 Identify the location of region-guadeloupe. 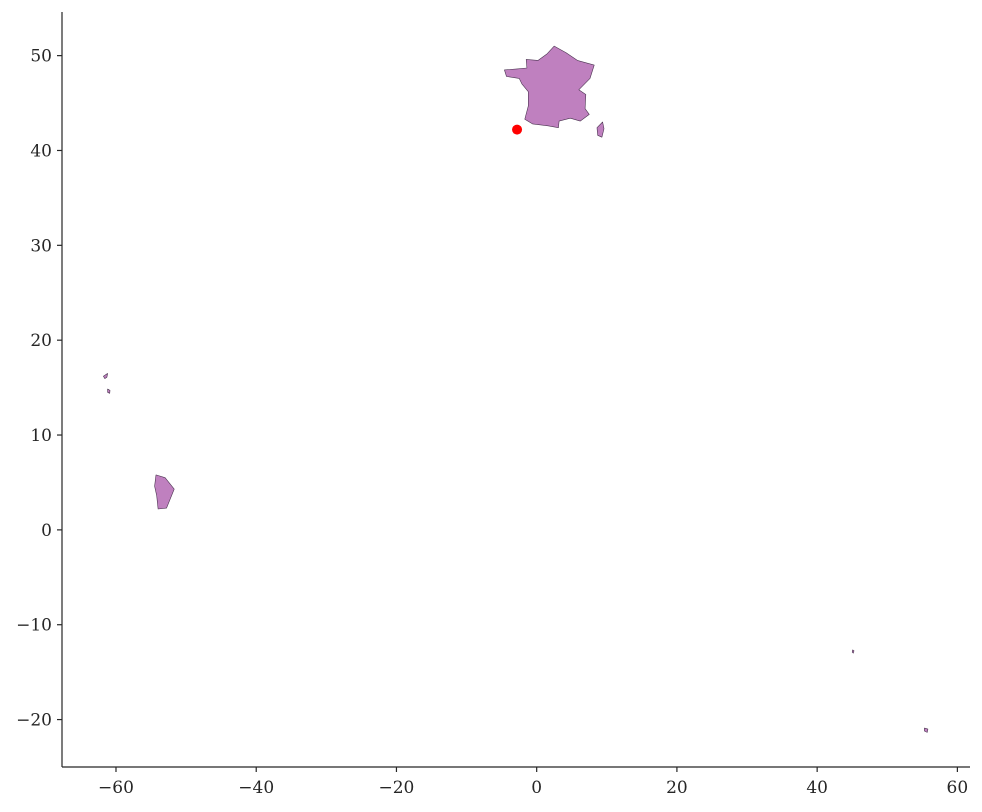
(105, 376).